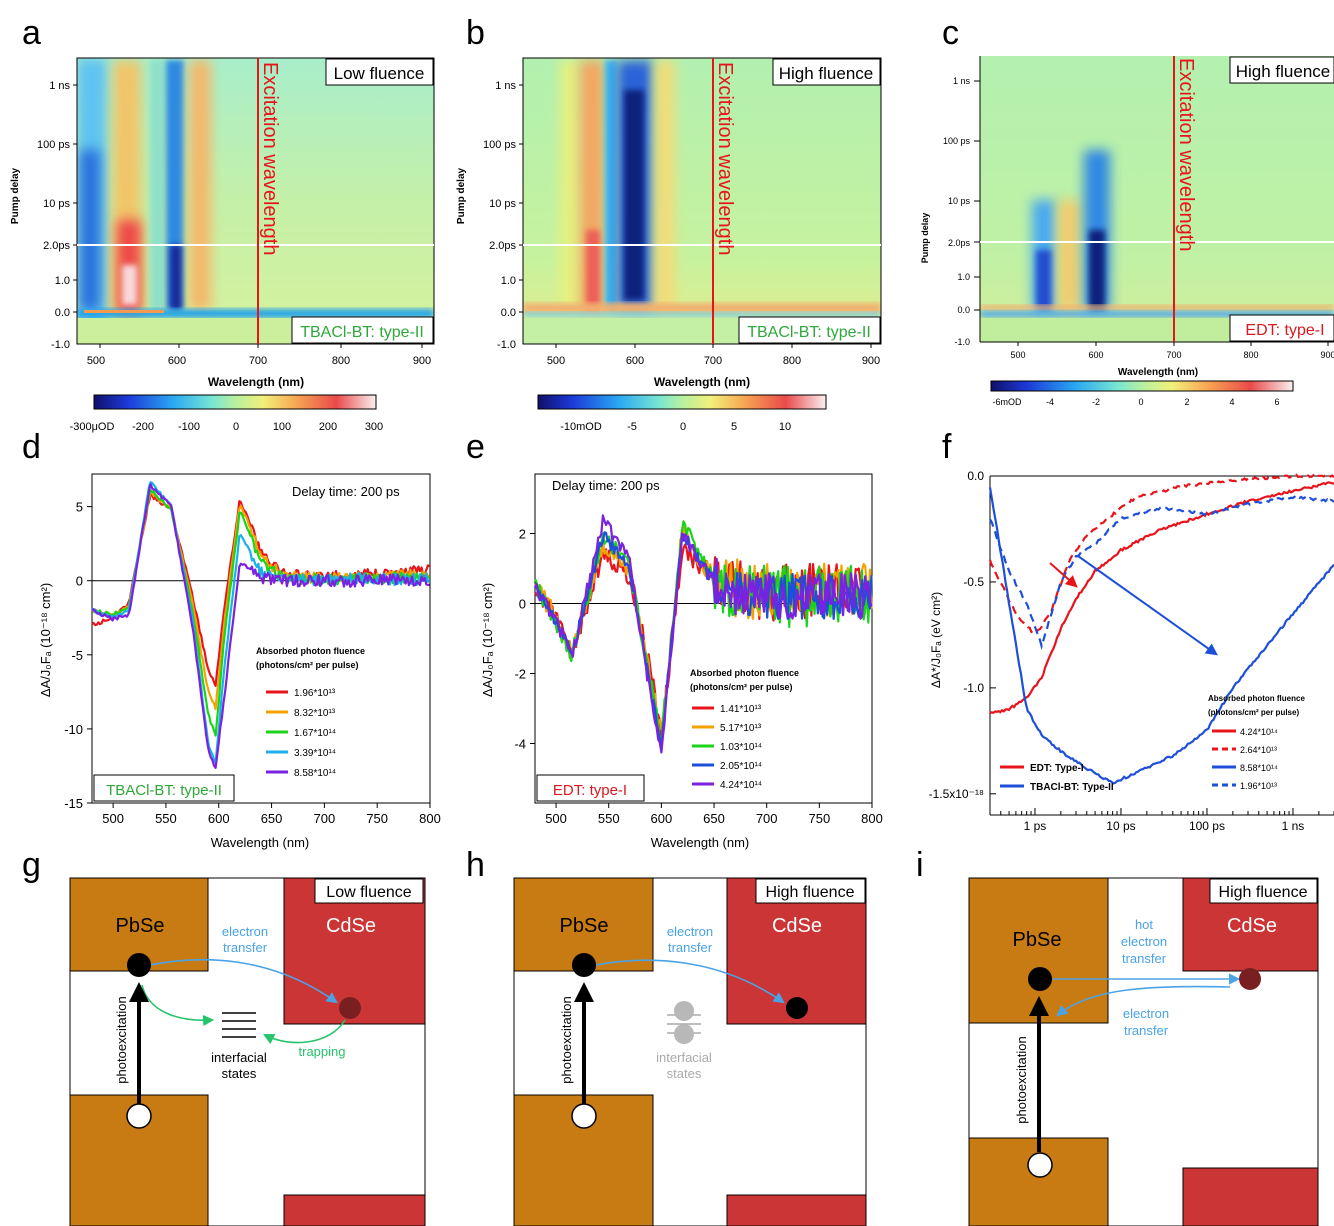 This screenshot has width=1334, height=1226. What do you see at coordinates (315, 733) in the screenshot?
I see `legend-label-d-2: 1.67*10¹⁴` at bounding box center [315, 733].